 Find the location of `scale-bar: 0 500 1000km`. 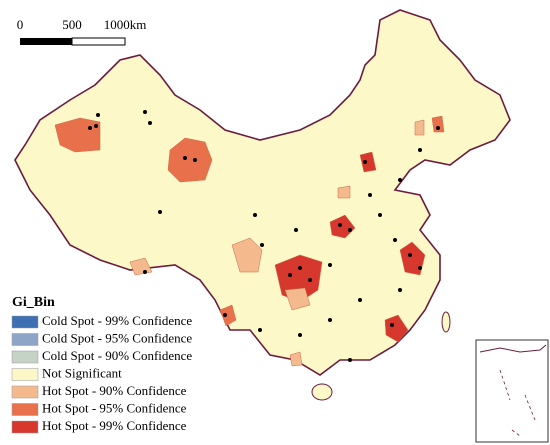

scale-bar: 0 500 1000km is located at coordinates (82, 31).